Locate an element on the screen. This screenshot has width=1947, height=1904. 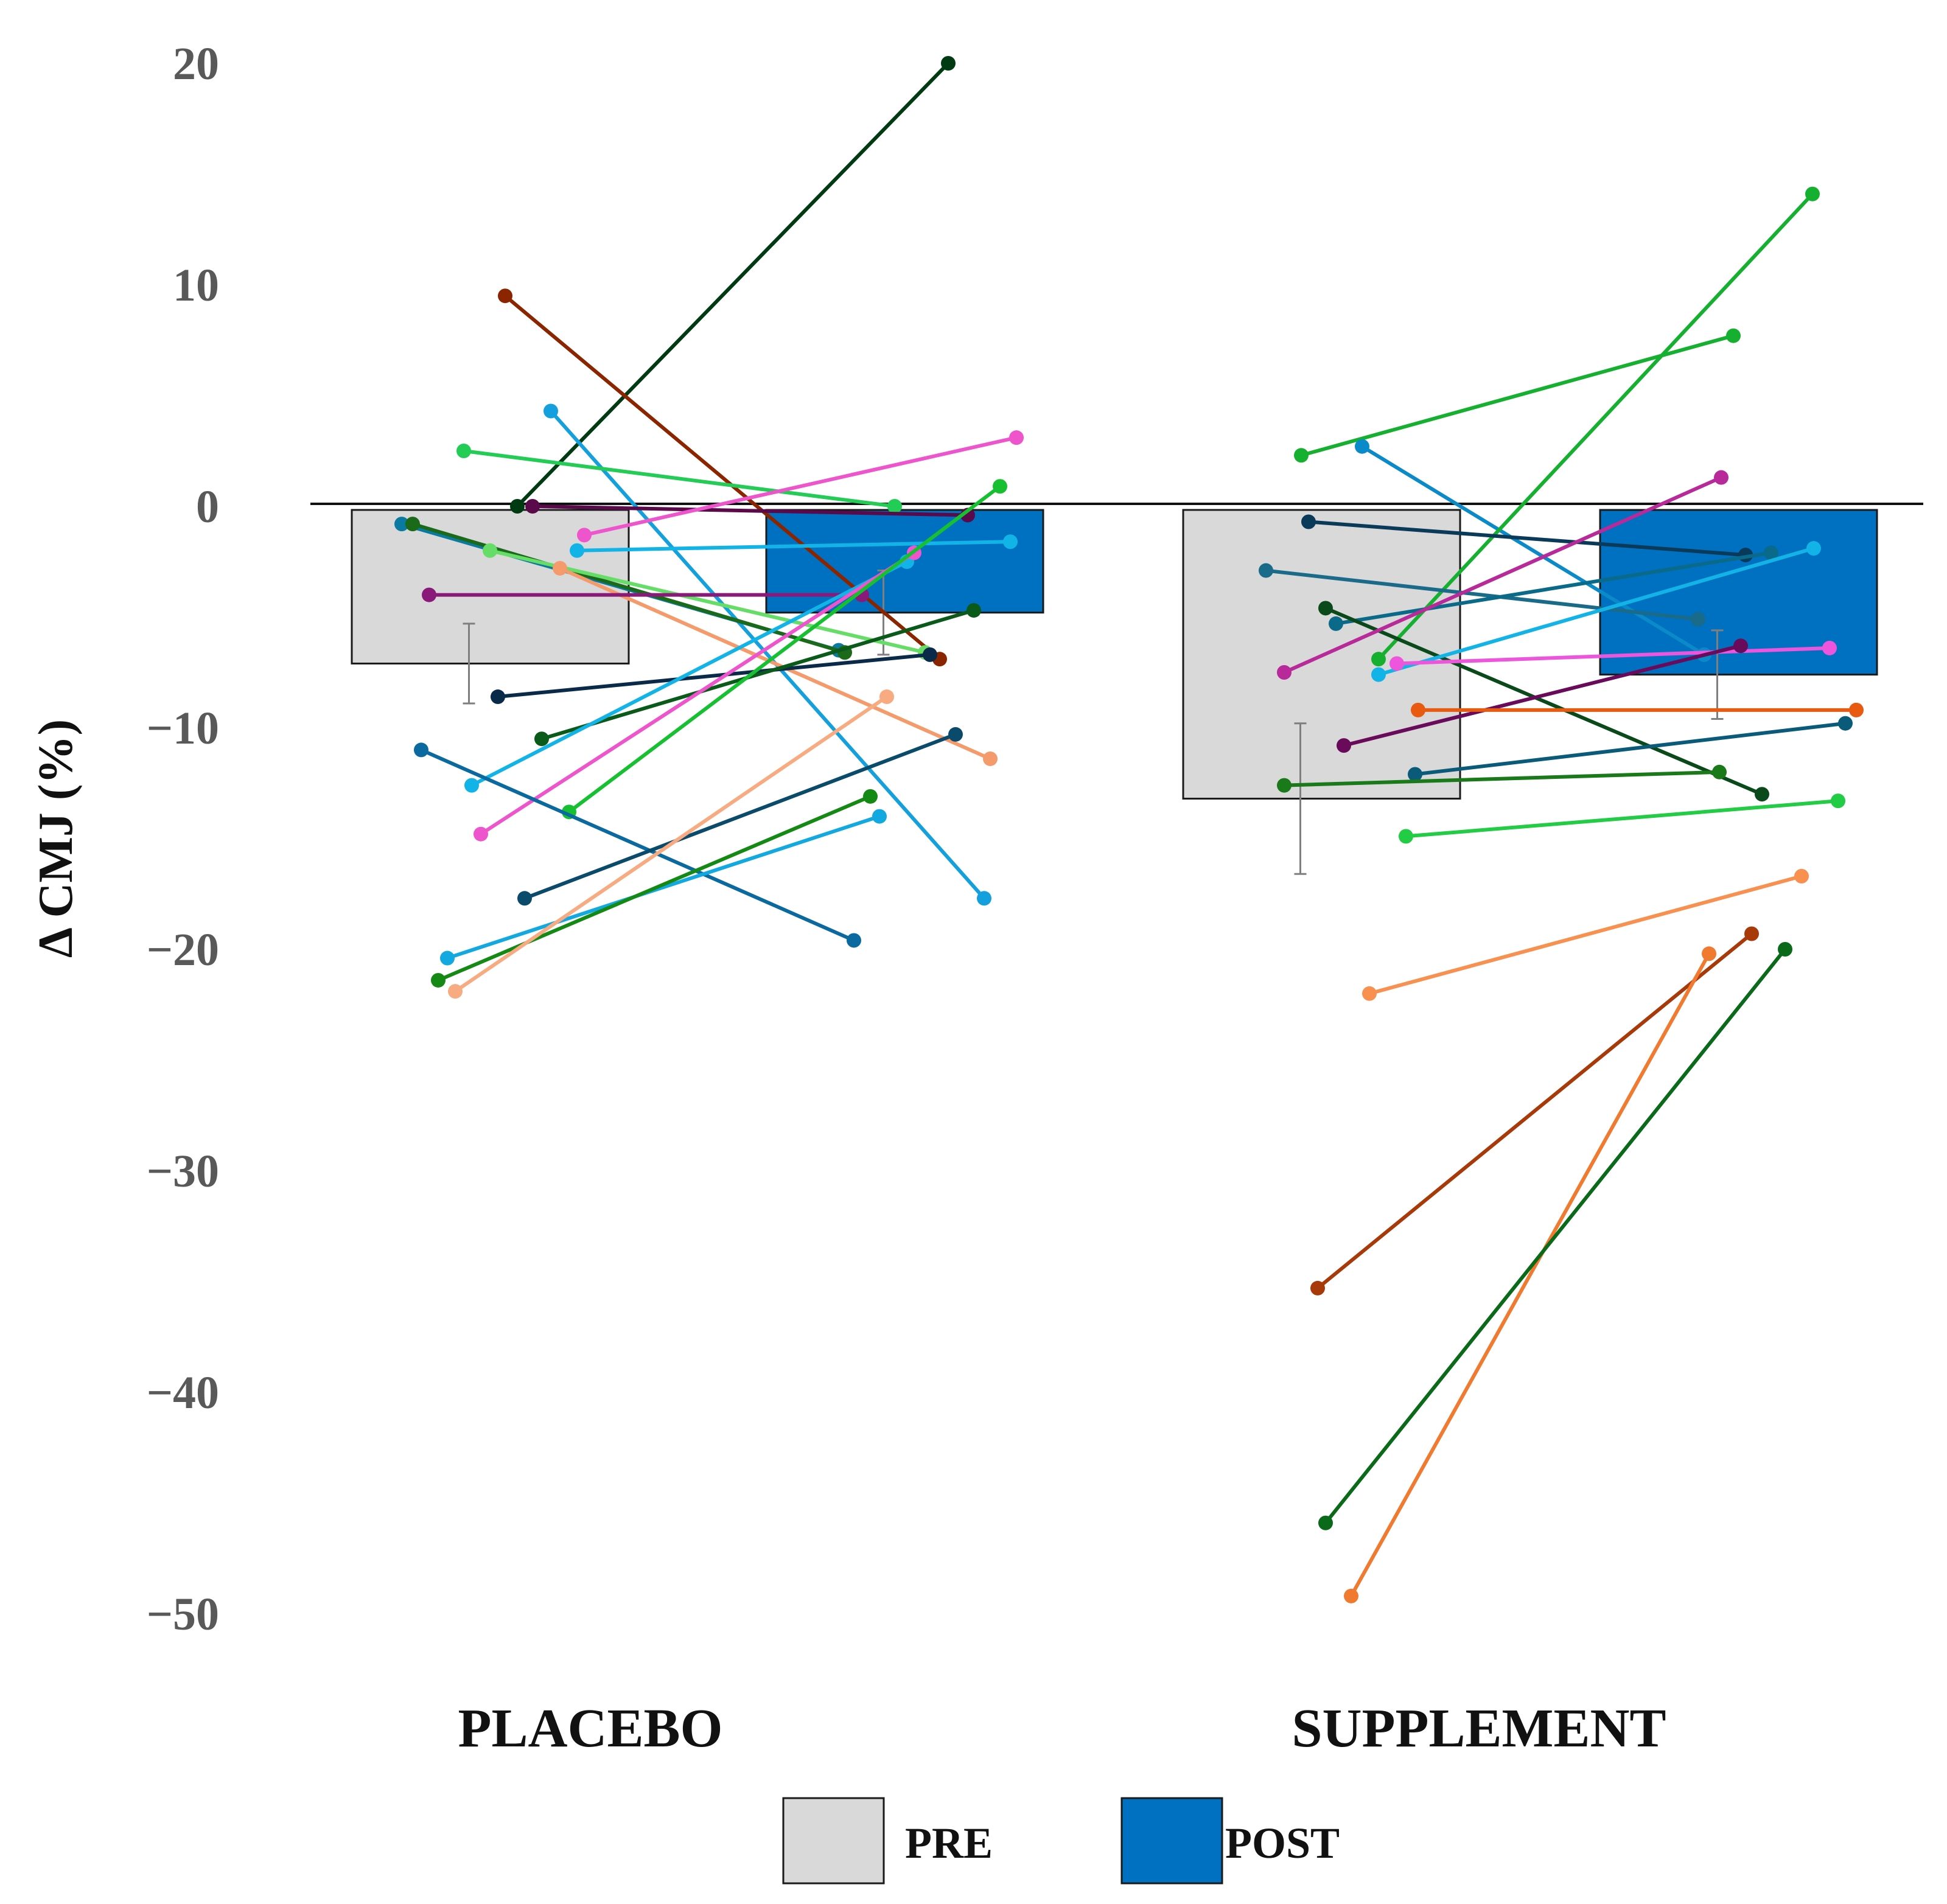
group-labels: PLACEBO SUPPLEMENT is located at coordinates (1062, 1728).